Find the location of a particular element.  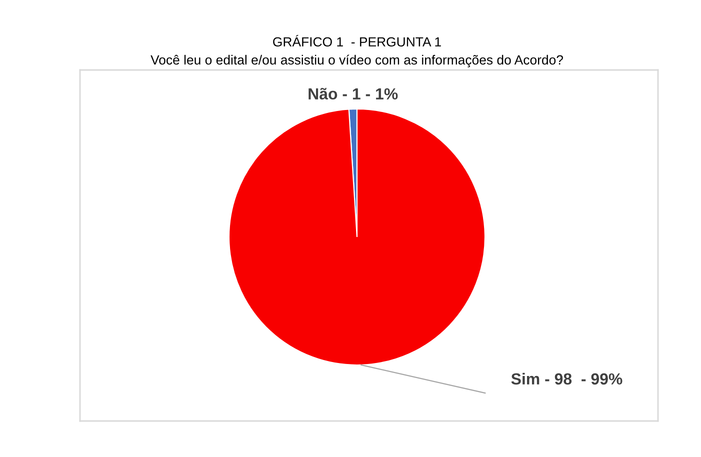

slice-label: Não - 1 - 1% is located at coordinates (353, 94).